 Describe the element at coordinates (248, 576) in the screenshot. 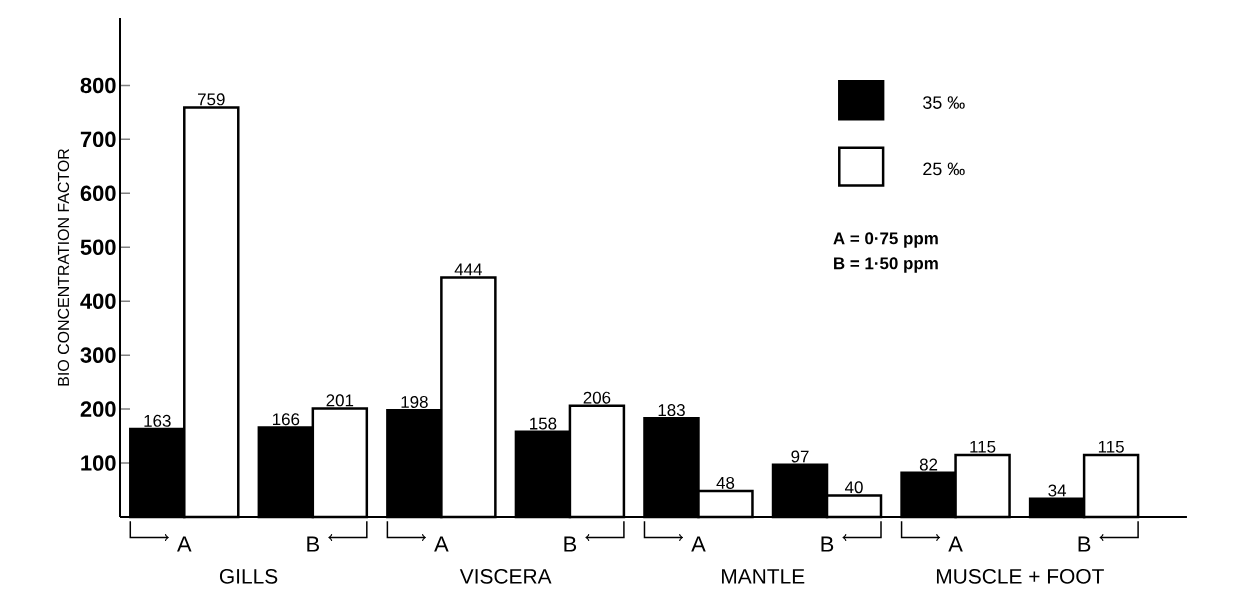

I see `text: GILLS` at that location.